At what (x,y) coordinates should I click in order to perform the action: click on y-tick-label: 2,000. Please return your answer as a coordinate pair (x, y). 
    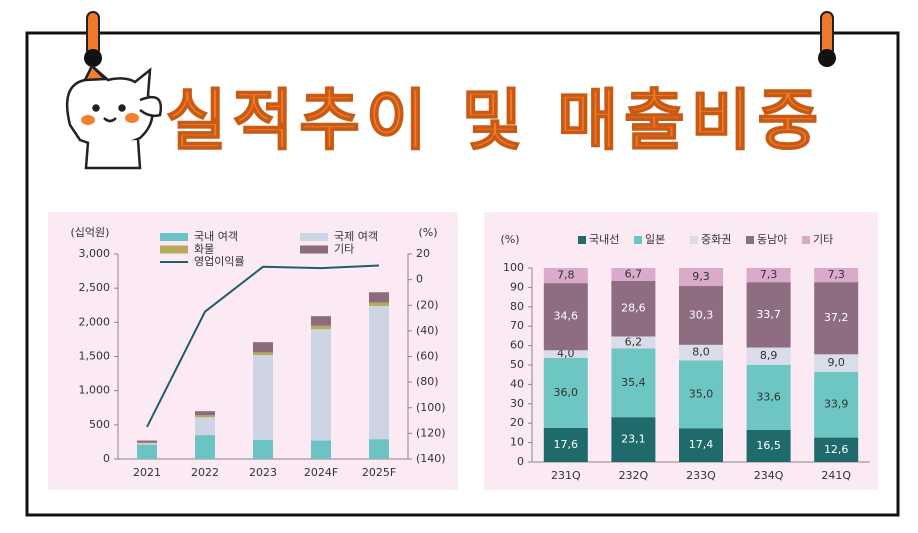
    Looking at the image, I should click on (95, 321).